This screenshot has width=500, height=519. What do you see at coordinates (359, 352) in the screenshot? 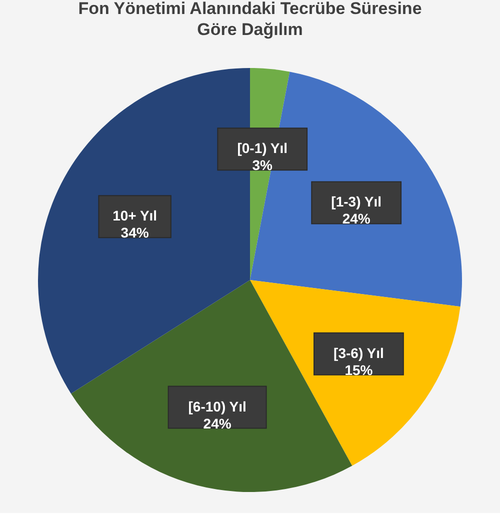
I see `slice-label: [3-6) Yıl` at bounding box center [359, 352].